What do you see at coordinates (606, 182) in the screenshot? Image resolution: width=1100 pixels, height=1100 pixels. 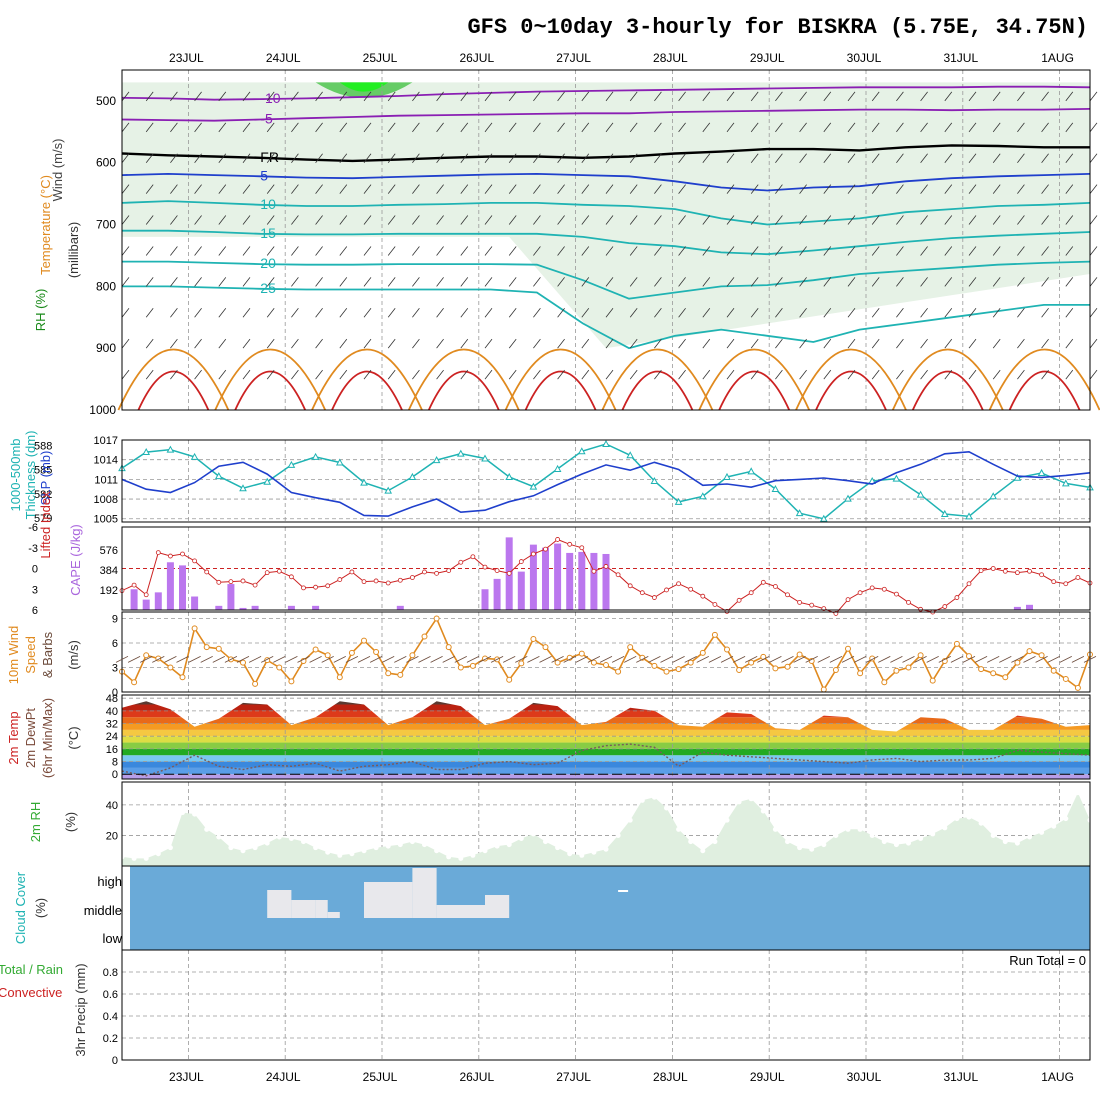 I see `temperature-contour` at bounding box center [606, 182].